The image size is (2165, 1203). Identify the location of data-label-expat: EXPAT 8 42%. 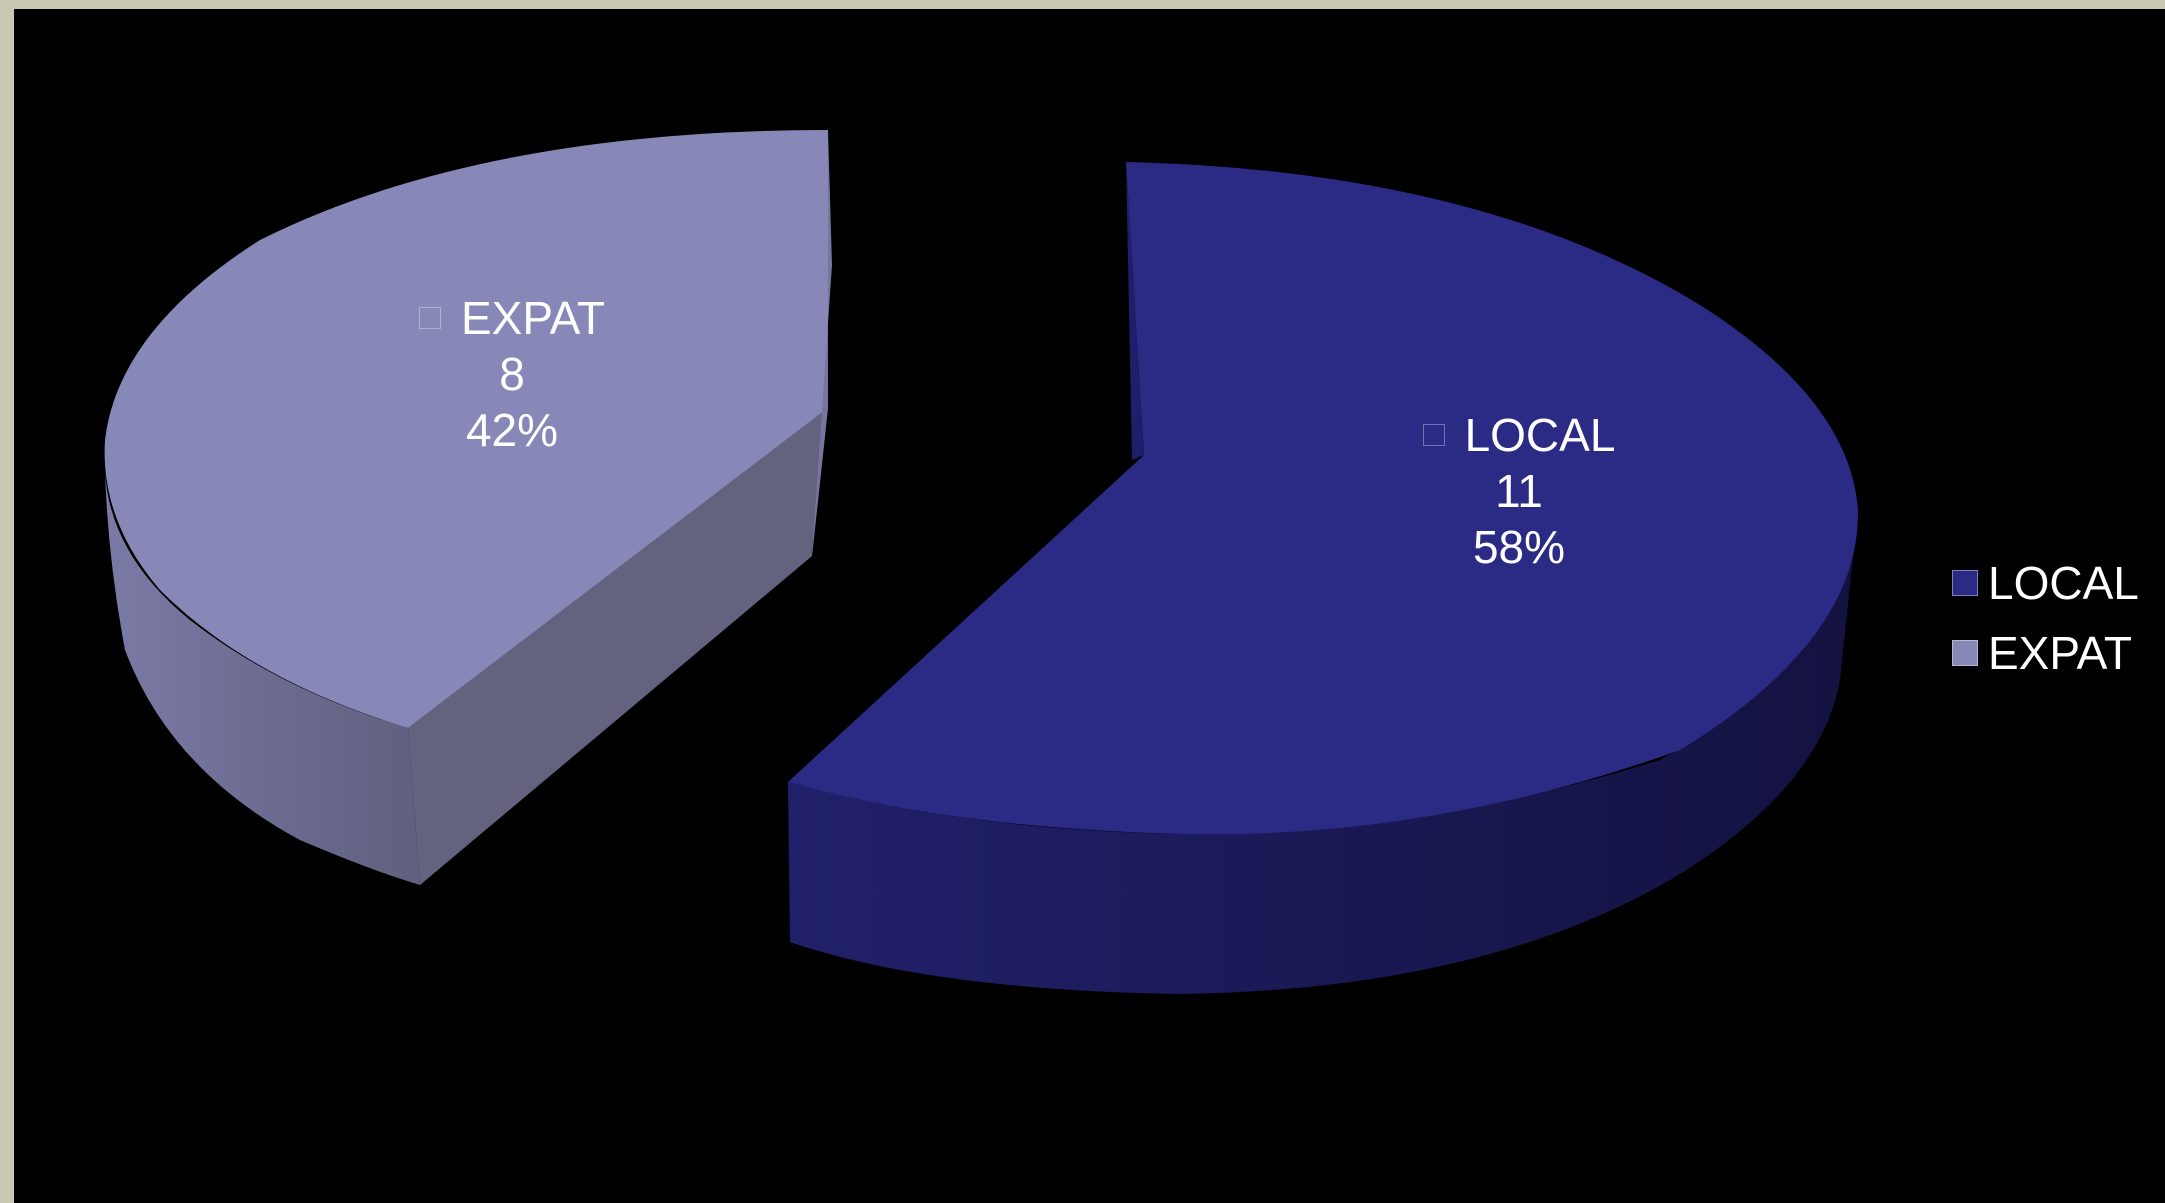
(512, 374).